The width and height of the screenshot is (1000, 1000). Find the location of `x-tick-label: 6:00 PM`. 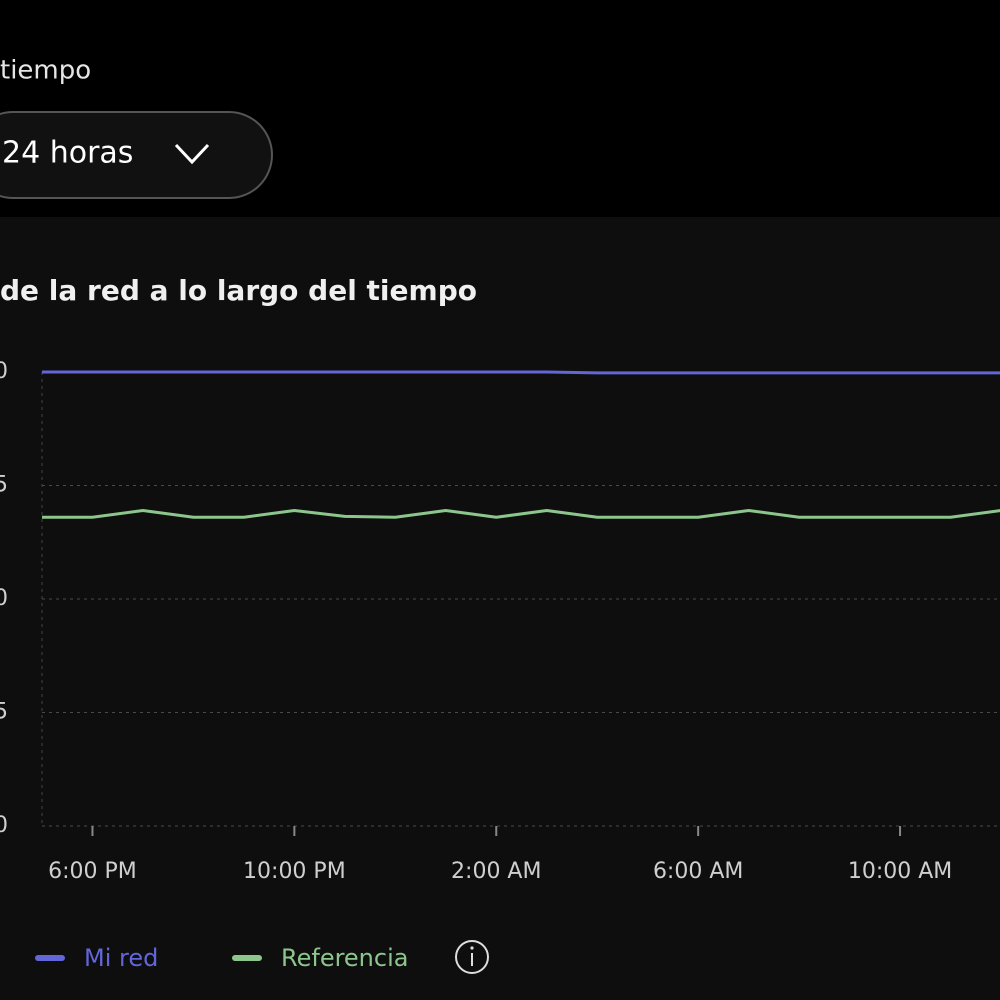

x-tick-label: 6:00 PM is located at coordinates (92, 871).